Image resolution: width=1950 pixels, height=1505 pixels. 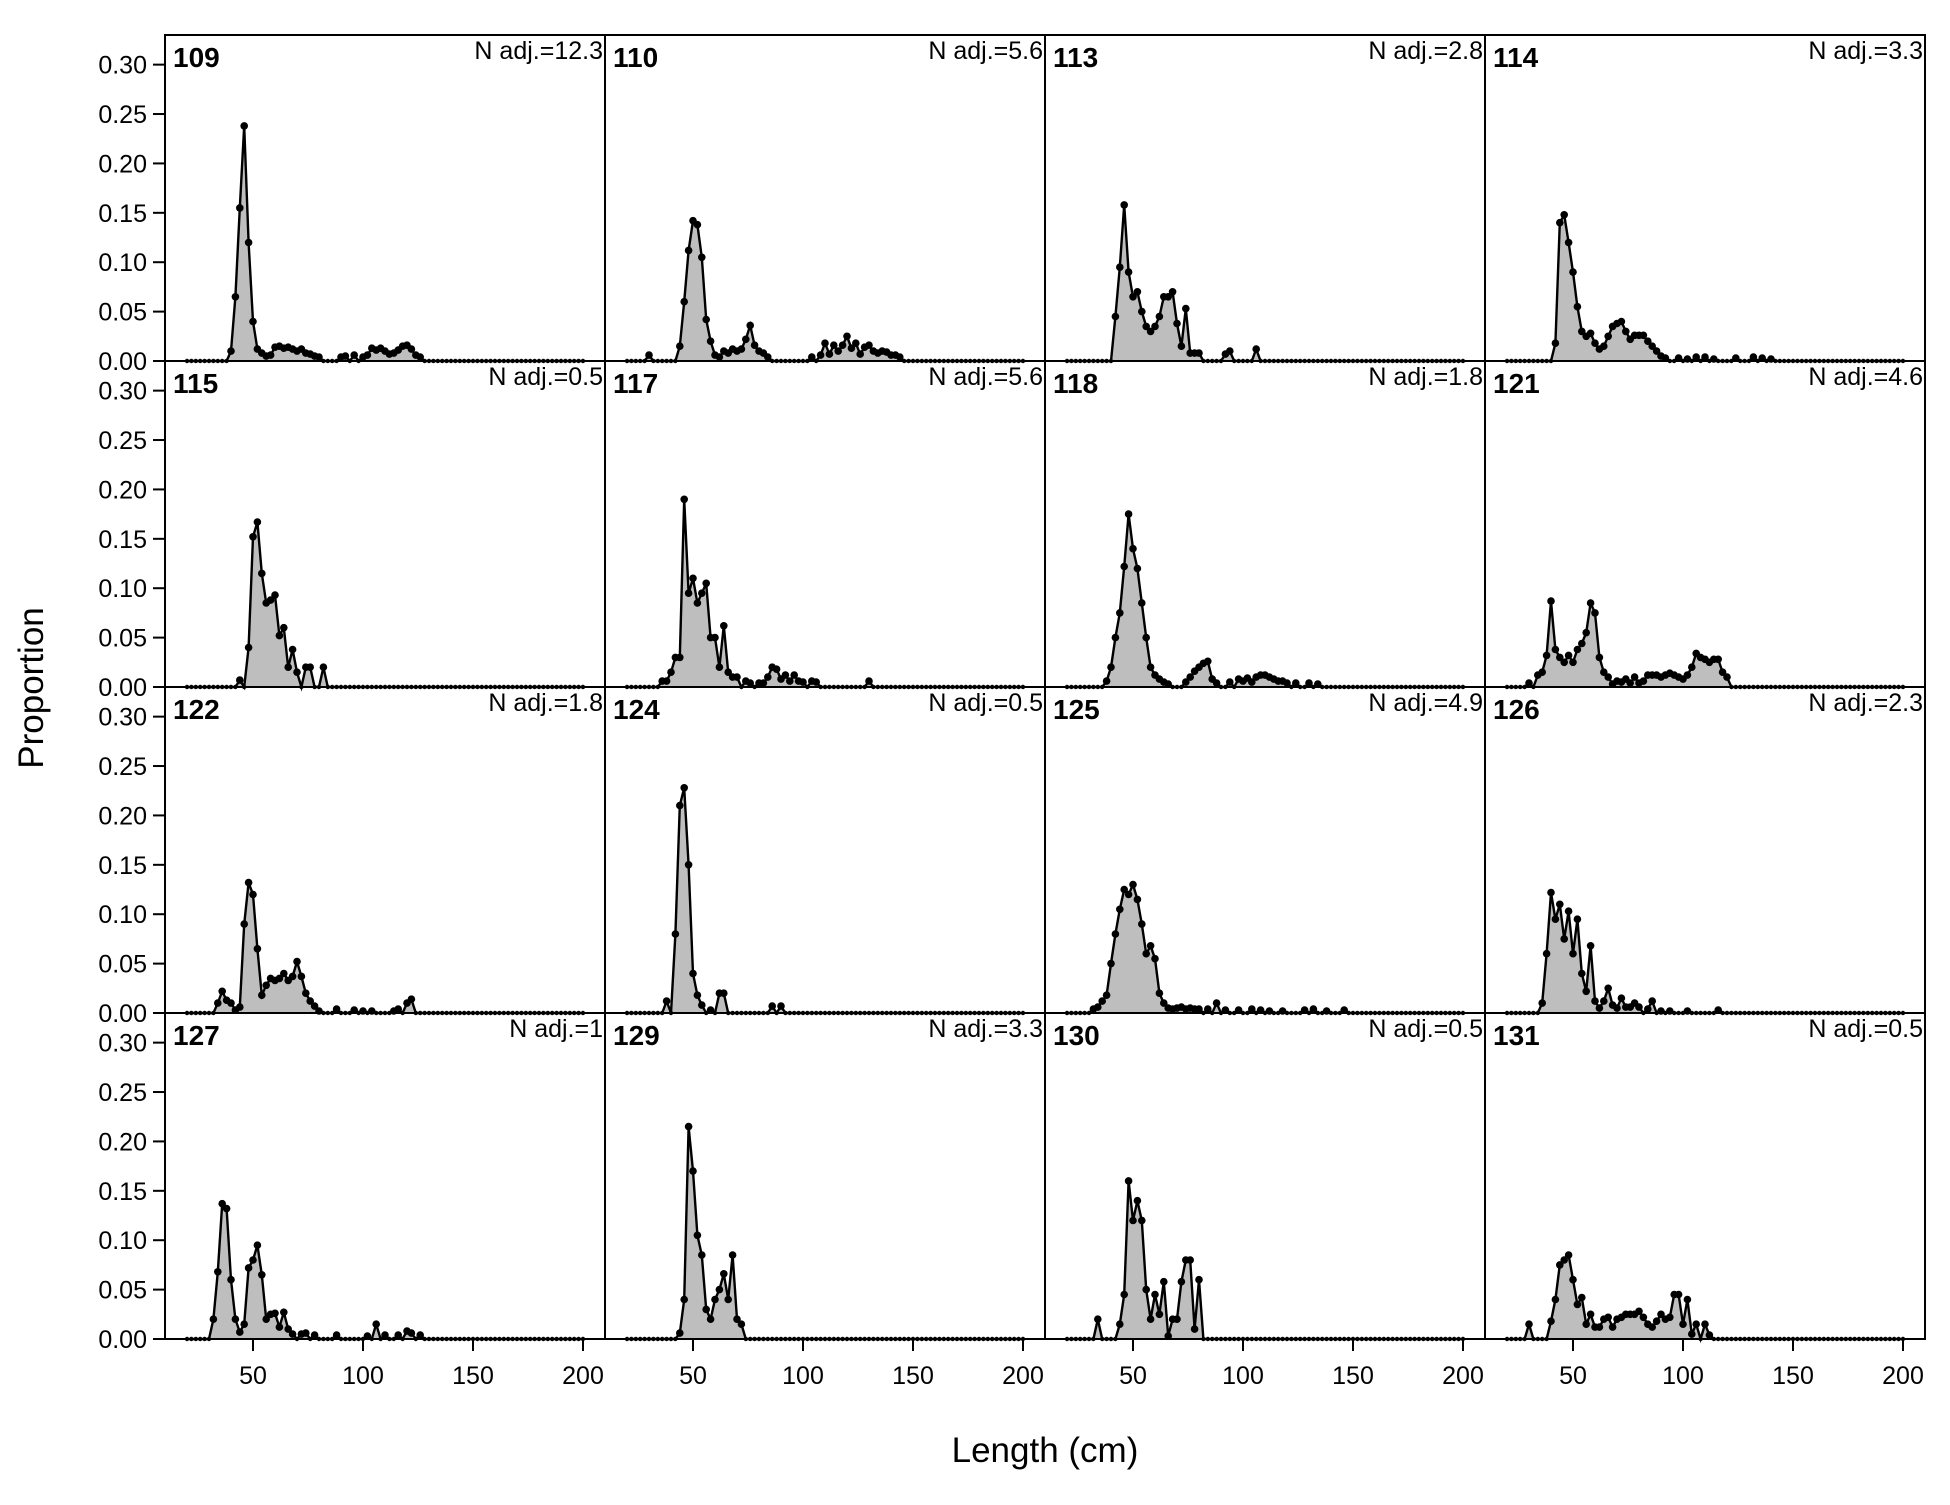 What do you see at coordinates (1243, 1376) in the screenshot?
I see `x-tick-label: 100` at bounding box center [1243, 1376].